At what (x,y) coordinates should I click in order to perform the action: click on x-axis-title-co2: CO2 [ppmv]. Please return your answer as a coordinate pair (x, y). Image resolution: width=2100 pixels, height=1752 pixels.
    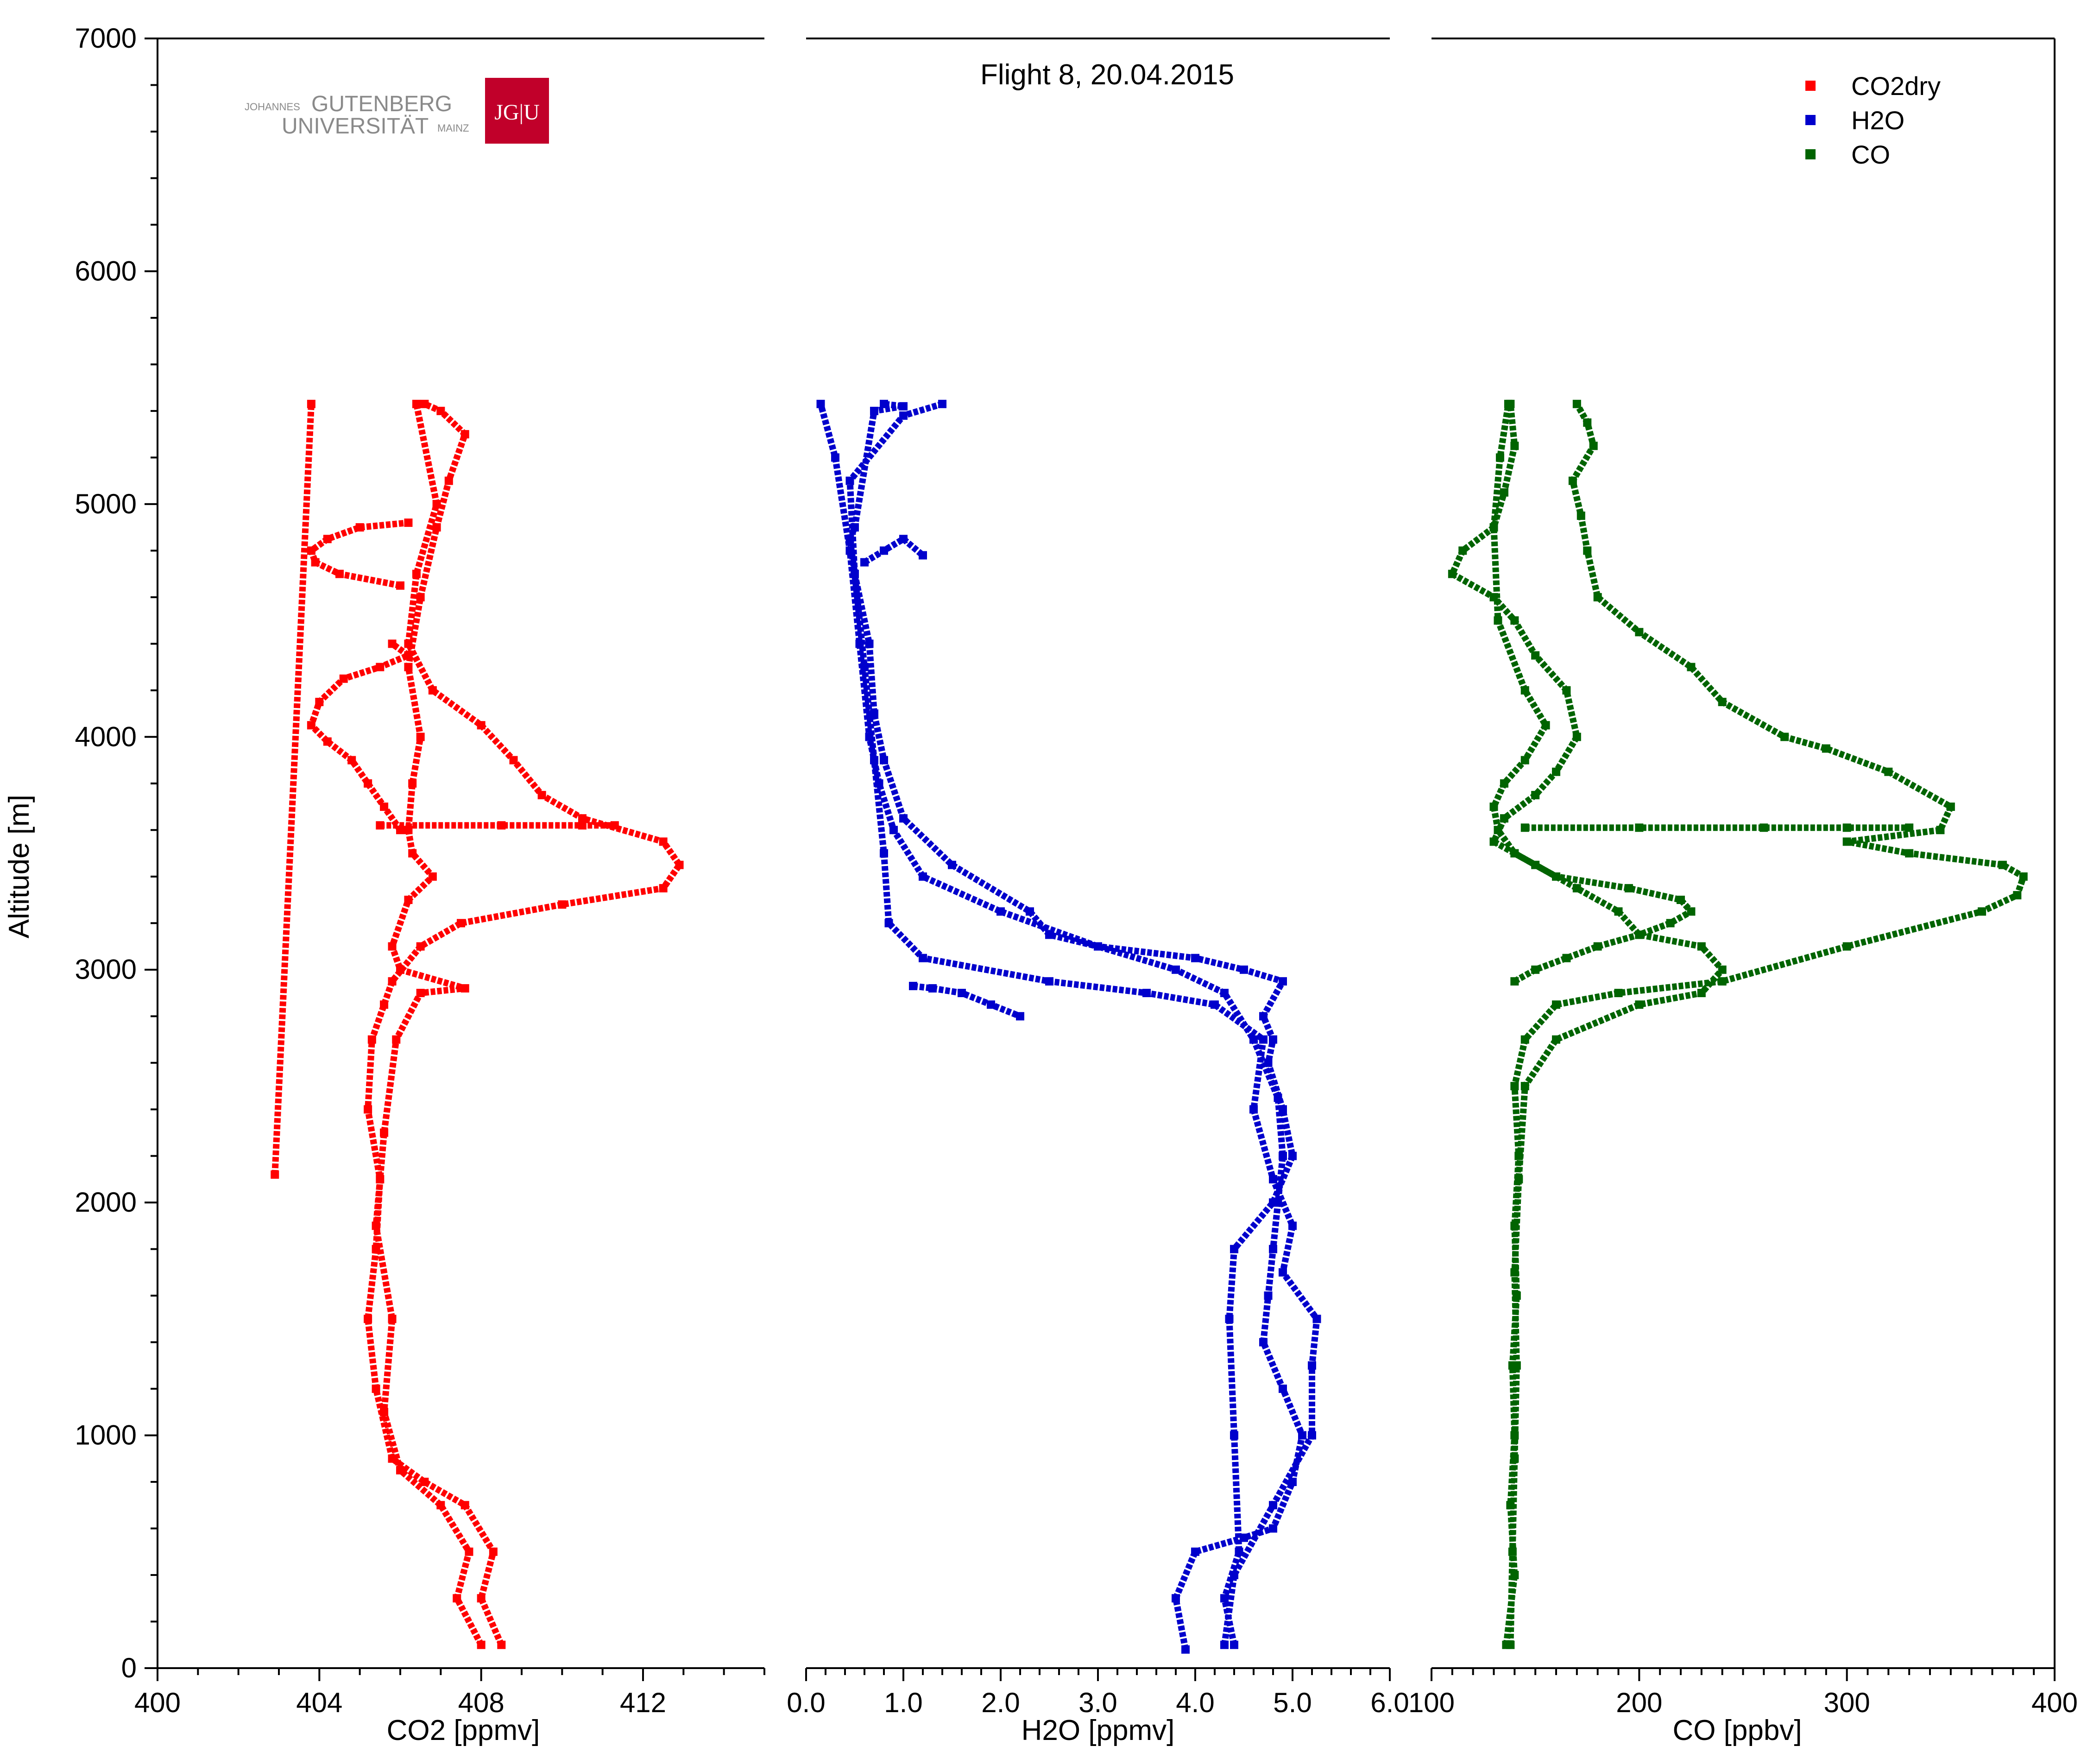
    Looking at the image, I should click on (463, 1730).